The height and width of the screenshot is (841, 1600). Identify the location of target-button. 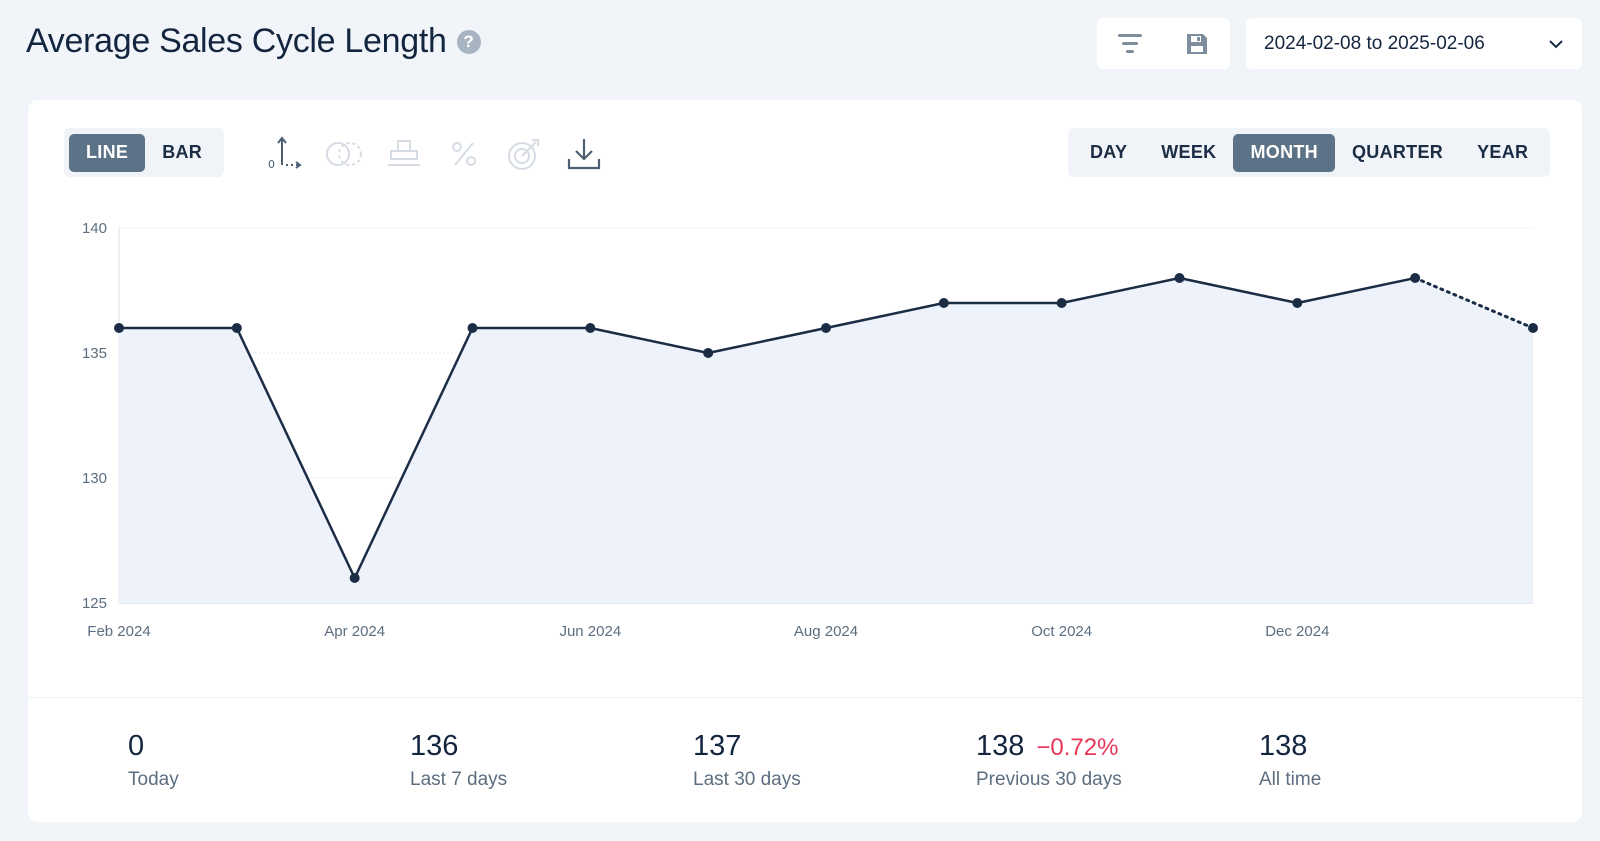
(524, 154).